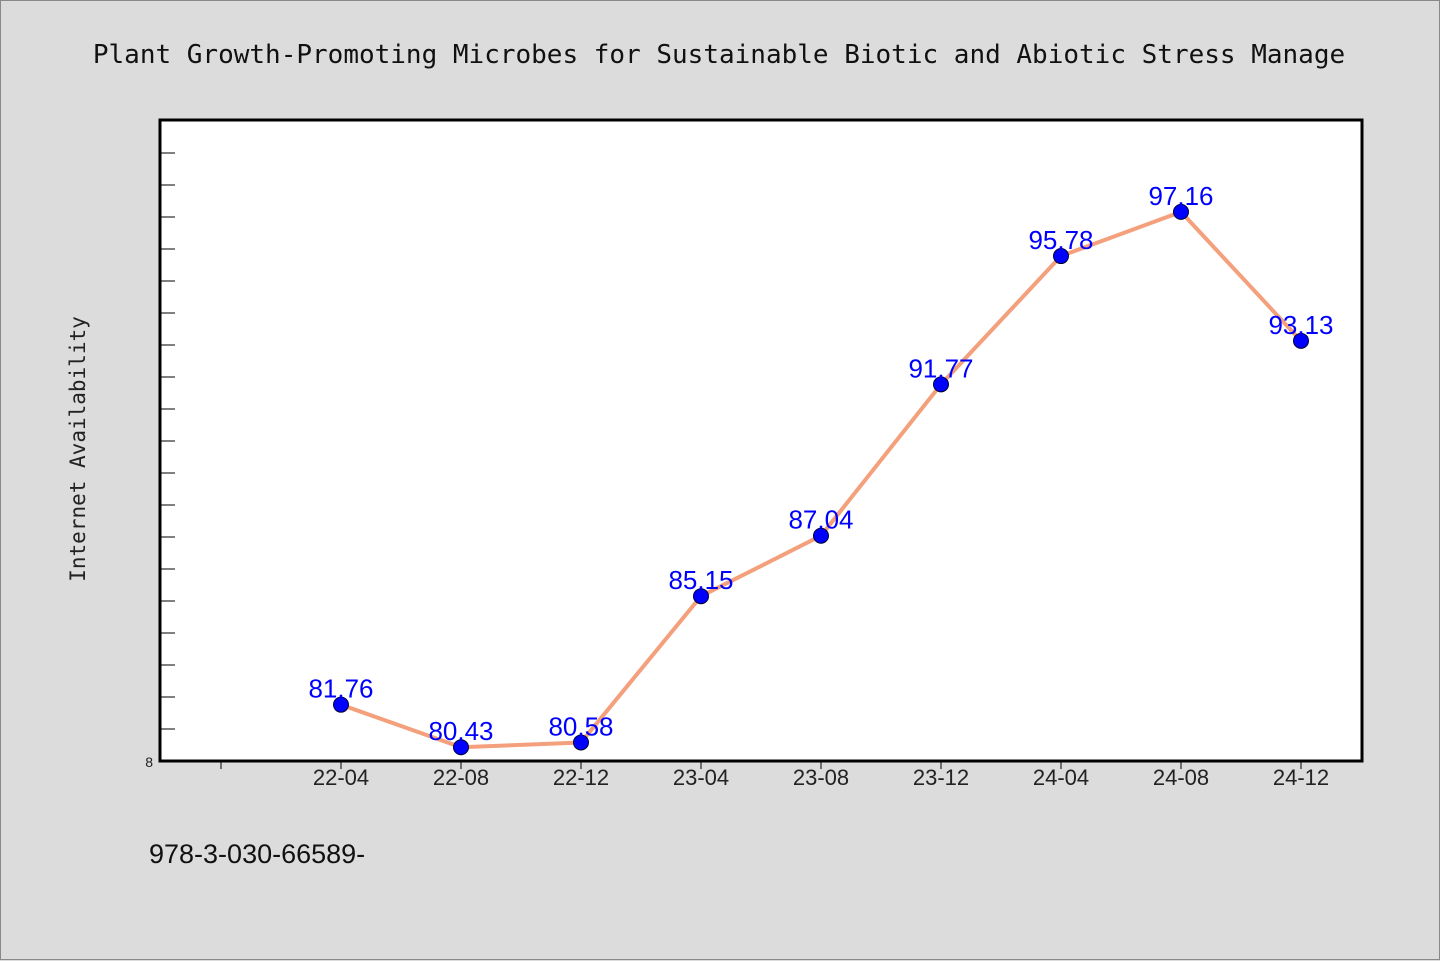 Image resolution: width=1440 pixels, height=961 pixels. Describe the element at coordinates (700, 580) in the screenshot. I see `data-label: 85.15` at that location.